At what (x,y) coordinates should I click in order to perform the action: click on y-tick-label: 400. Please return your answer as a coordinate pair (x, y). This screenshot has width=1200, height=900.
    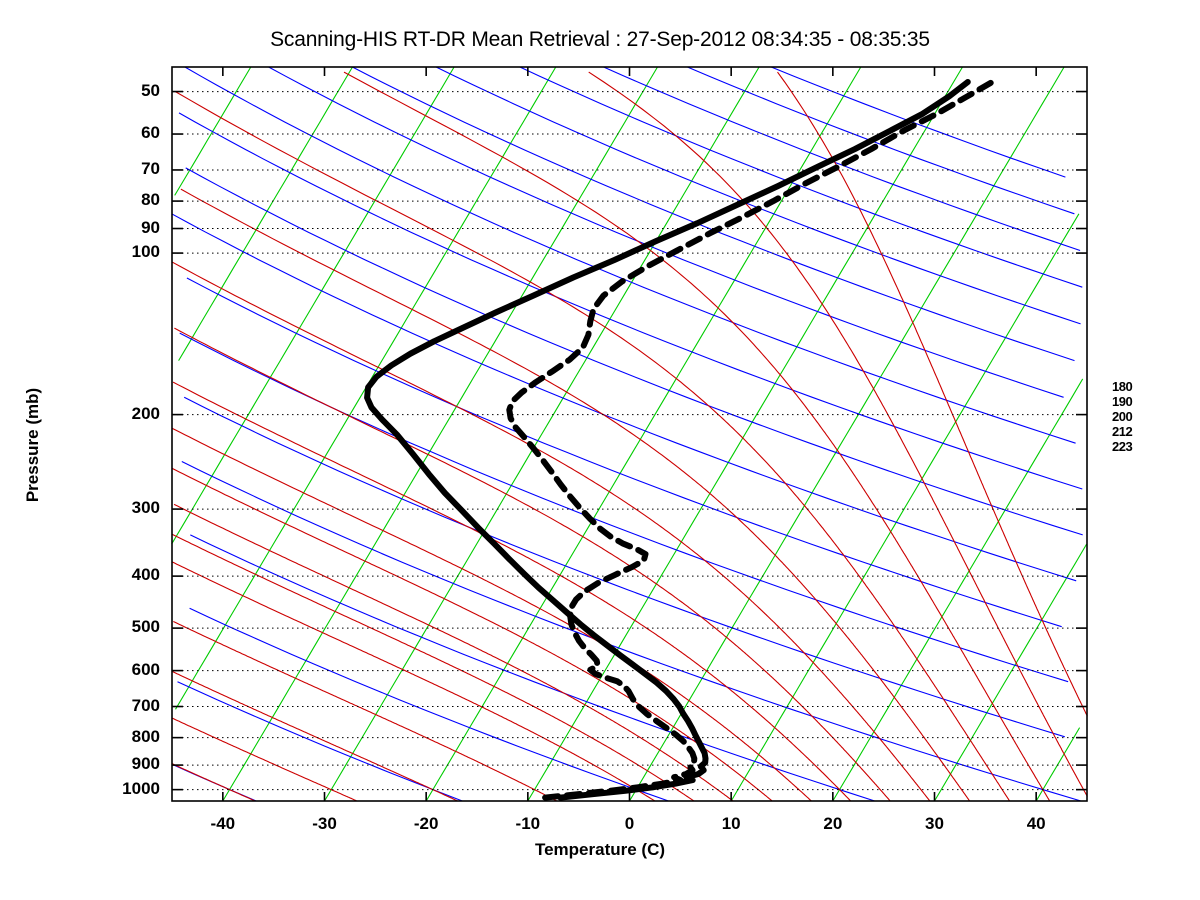
    Looking at the image, I should click on (145, 575).